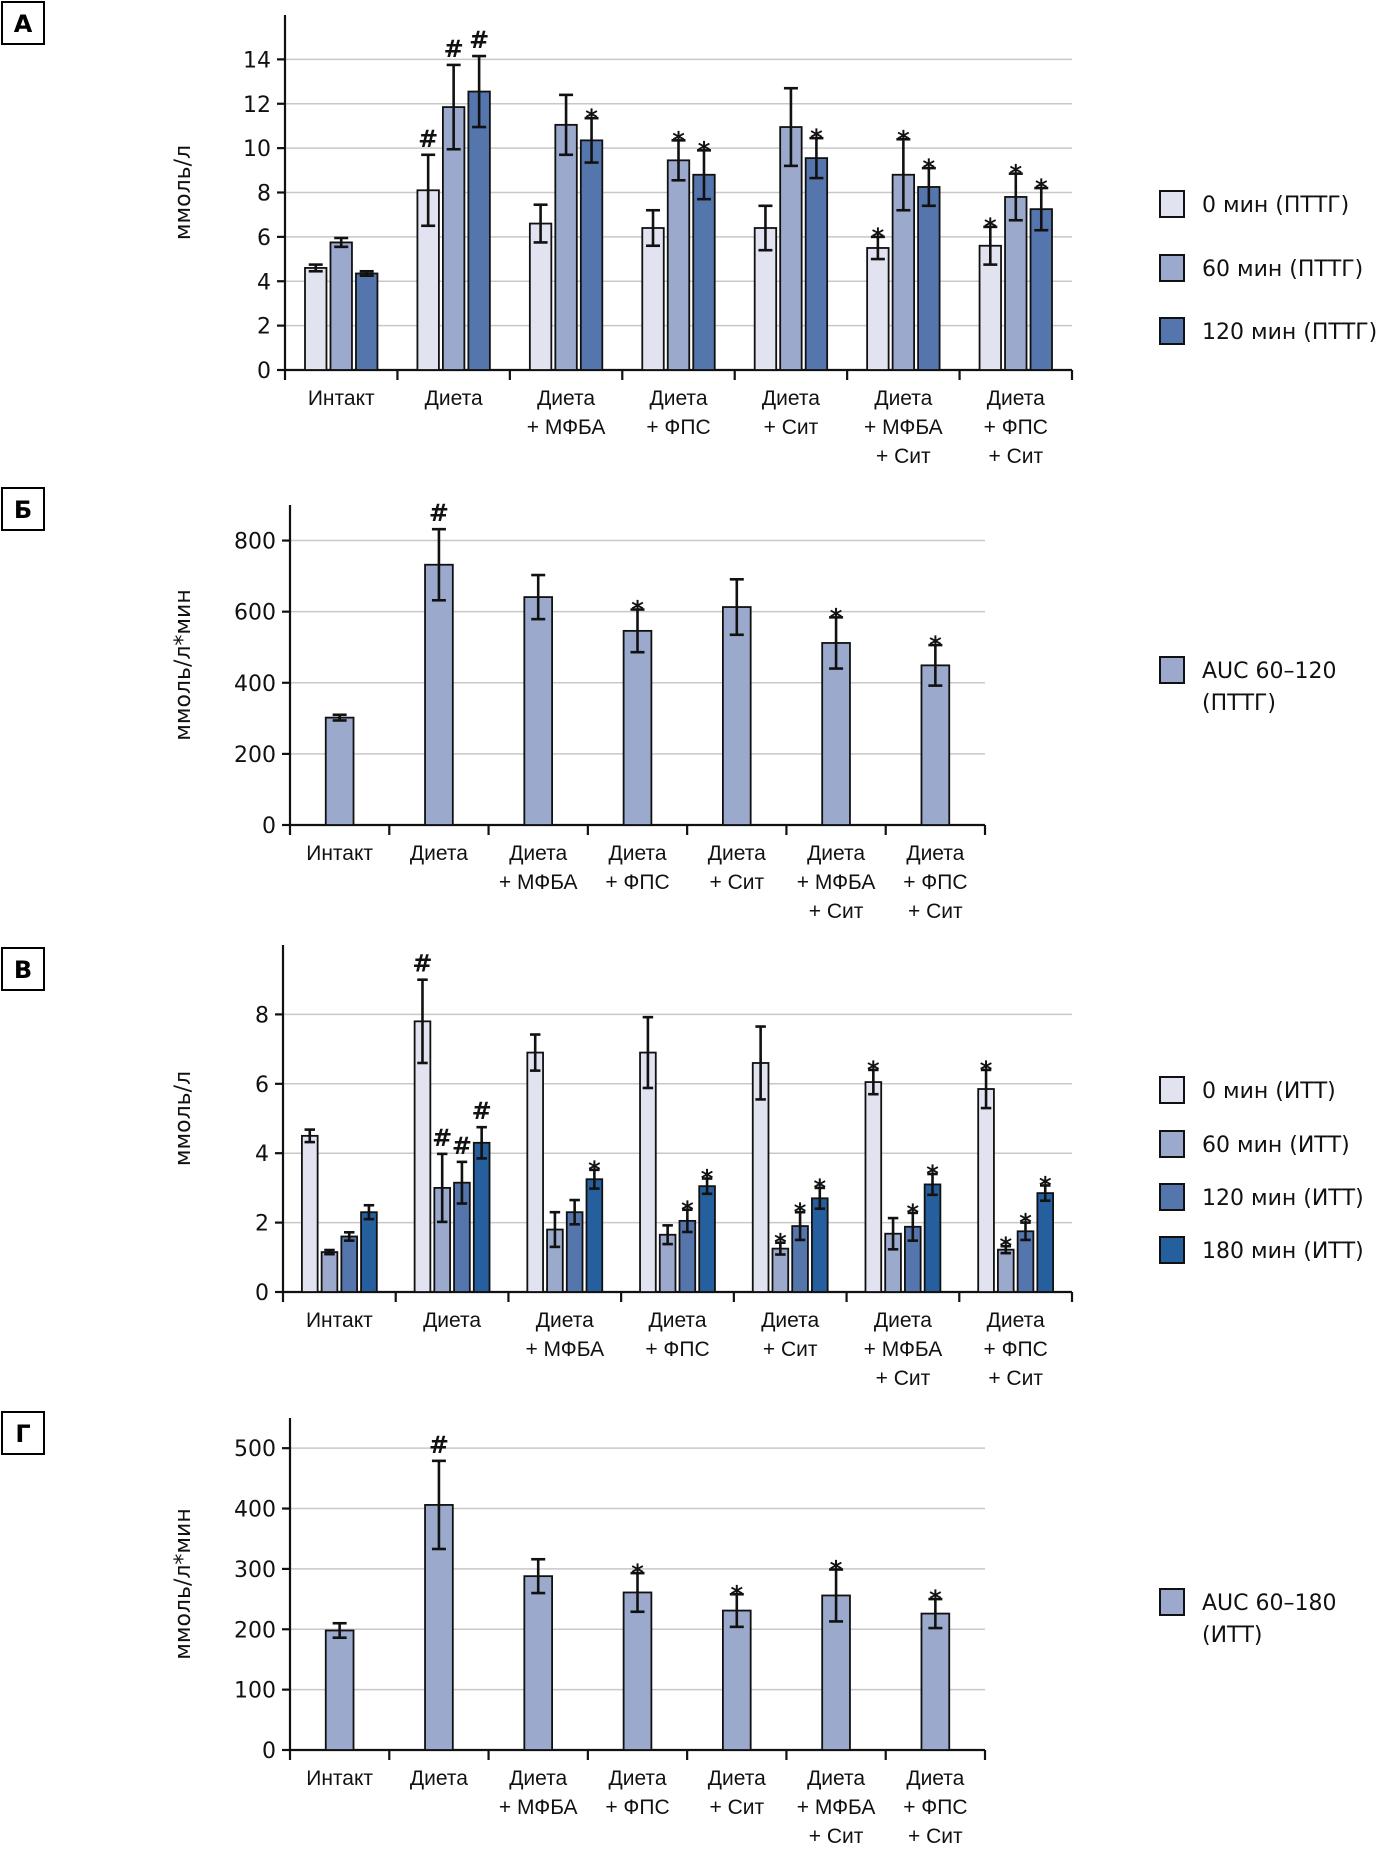 The height and width of the screenshot is (1862, 1400). I want to click on panel-label: А, so click(23, 24).